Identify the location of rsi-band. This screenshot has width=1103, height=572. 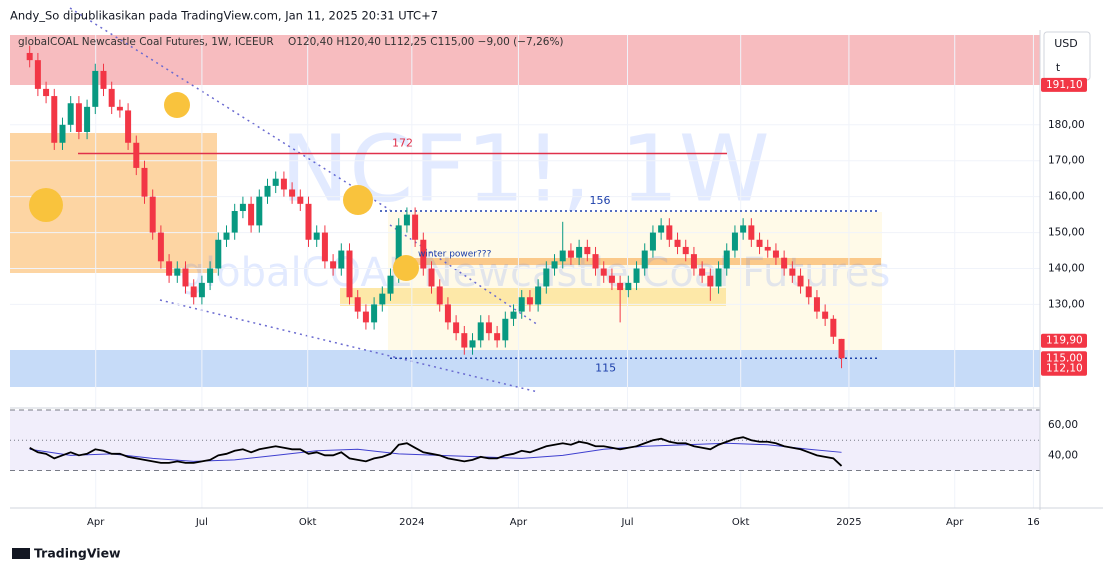
(525, 440).